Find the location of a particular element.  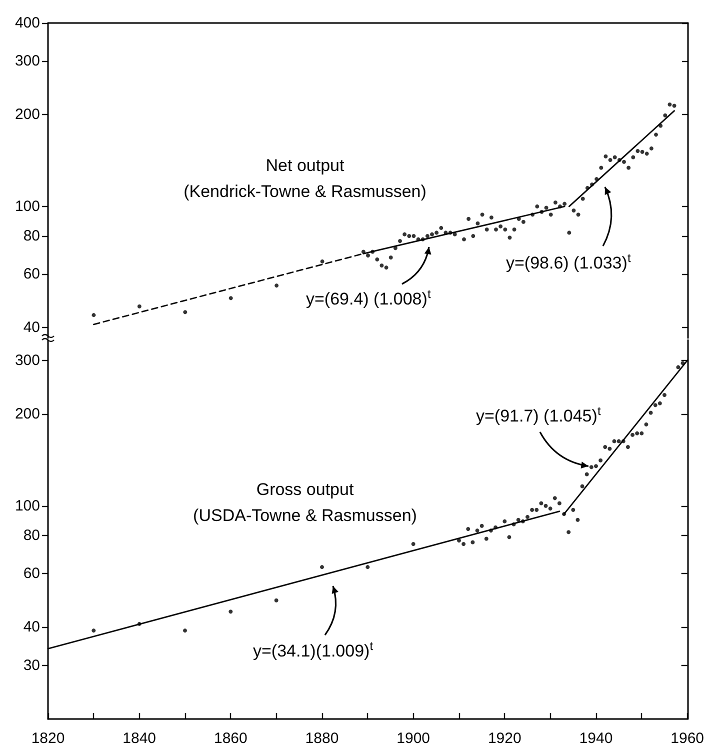

annotation: y=(98.6) (1.033)$^{t}$ is located at coordinates (568, 262).